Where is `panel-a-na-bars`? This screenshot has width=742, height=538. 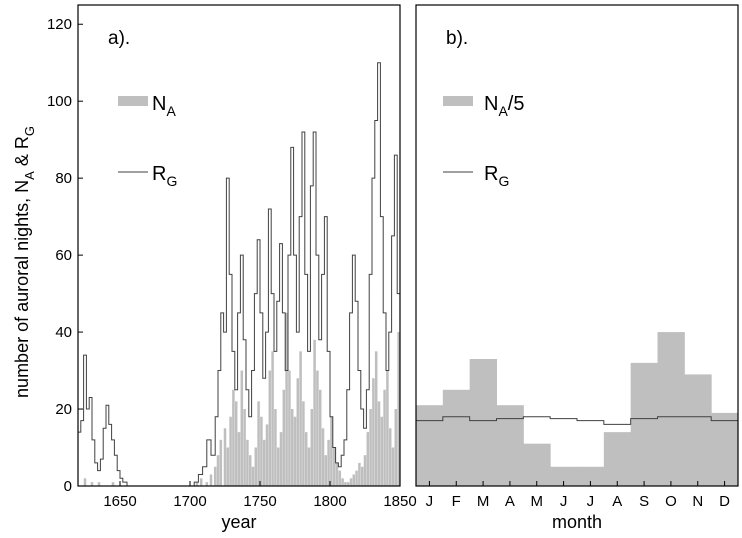 panel-a-na-bars is located at coordinates (241, 399).